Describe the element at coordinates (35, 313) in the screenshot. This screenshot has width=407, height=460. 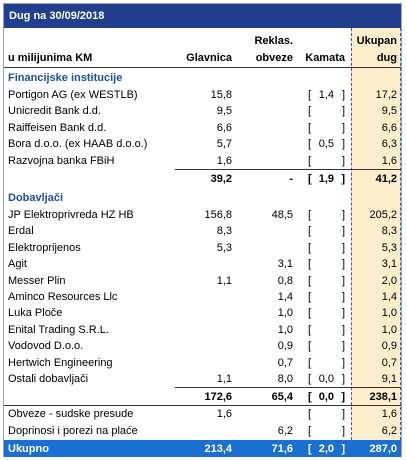
I see `row-label: Luka Ploče` at that location.